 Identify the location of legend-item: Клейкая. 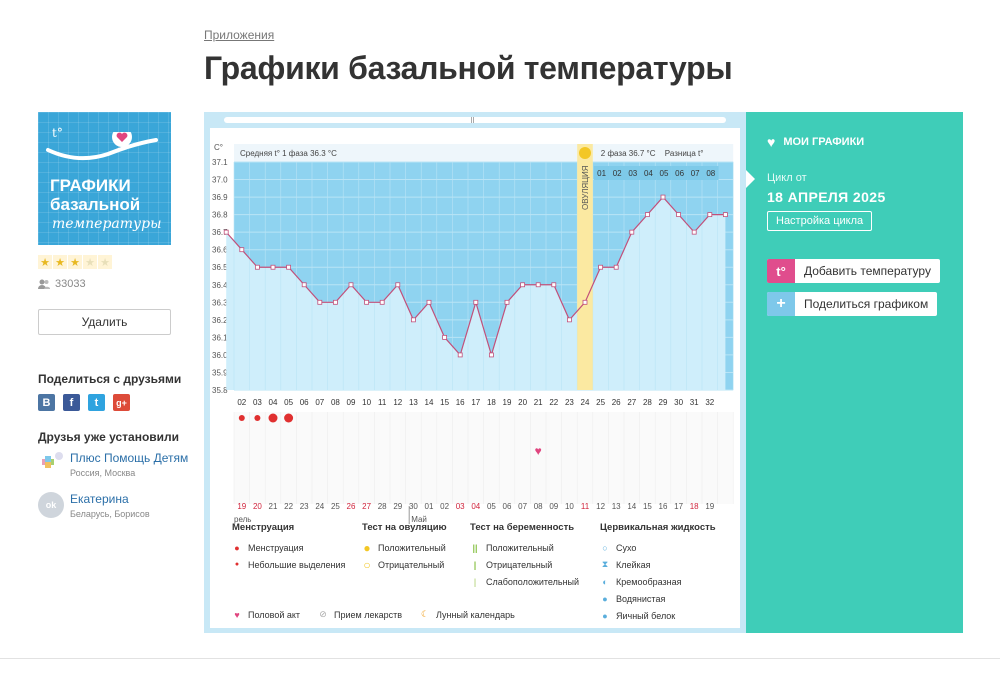
(633, 564).